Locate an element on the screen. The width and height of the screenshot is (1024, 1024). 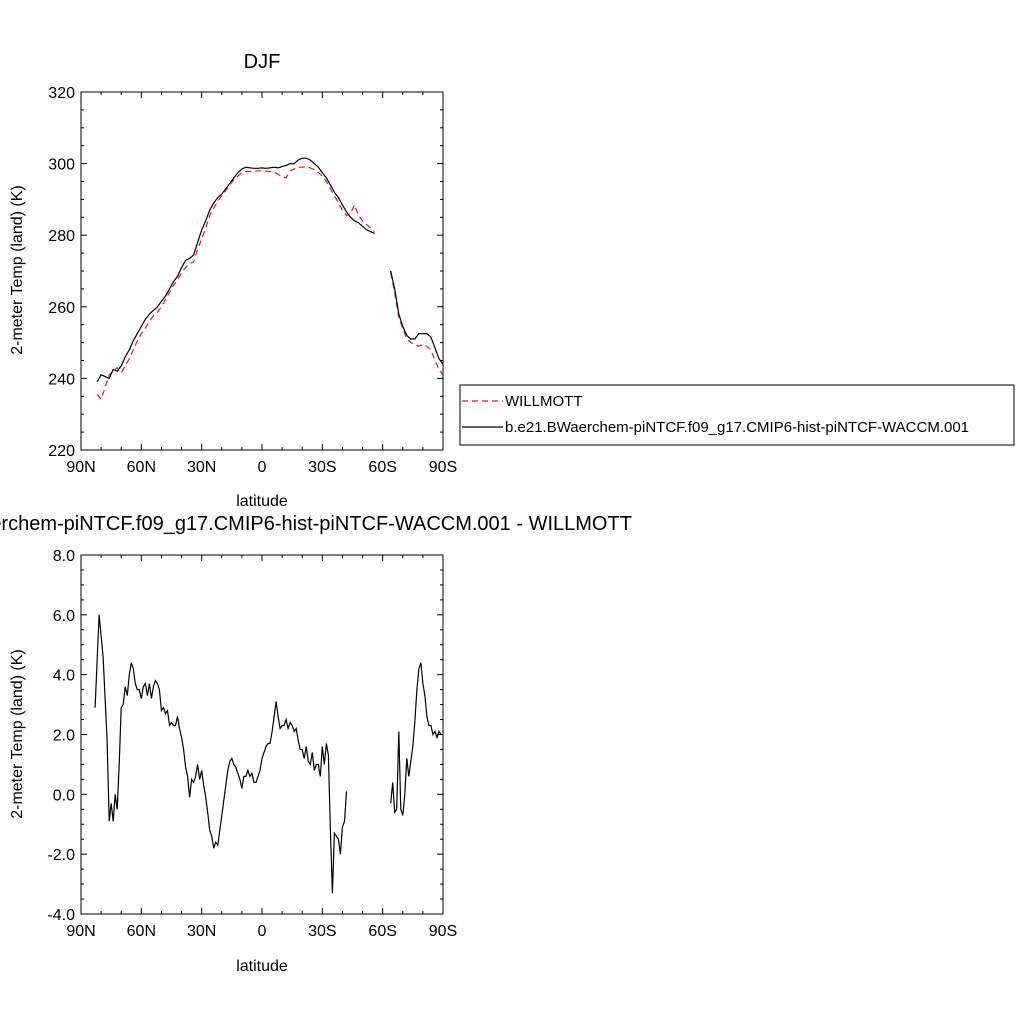
top-chart-title: DJF is located at coordinates (262, 62).